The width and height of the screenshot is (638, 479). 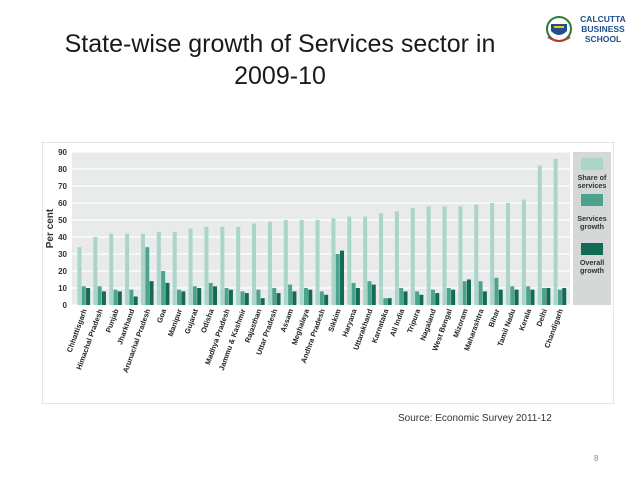 I want to click on legend, so click(x=592, y=228).